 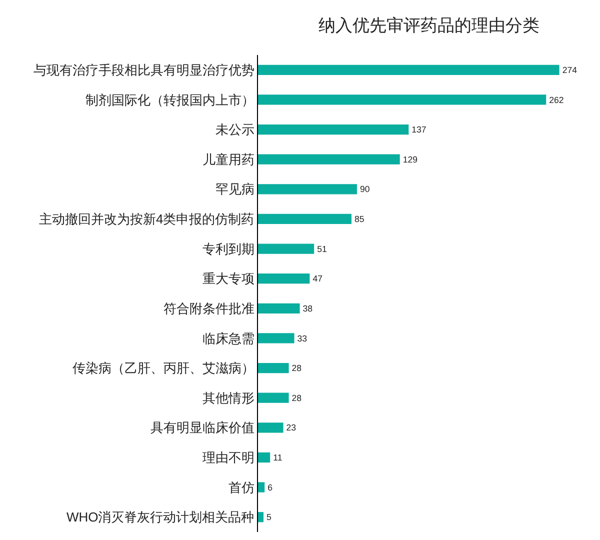 I want to click on data-label: 38, so click(x=307, y=308).